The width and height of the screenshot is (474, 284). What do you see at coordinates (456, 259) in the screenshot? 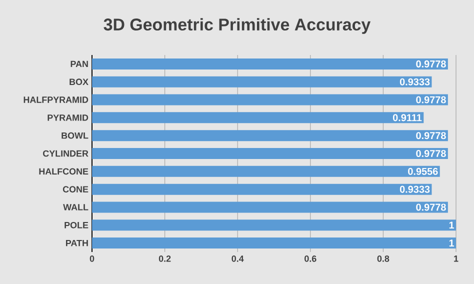
I see `x-tick-label: 1` at bounding box center [456, 259].